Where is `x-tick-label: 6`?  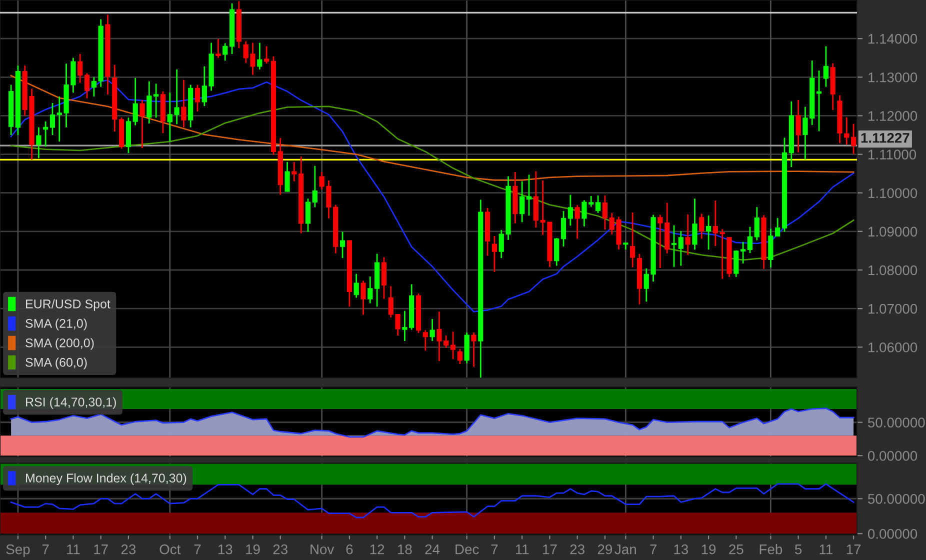 x-tick-label: 6 is located at coordinates (349, 549).